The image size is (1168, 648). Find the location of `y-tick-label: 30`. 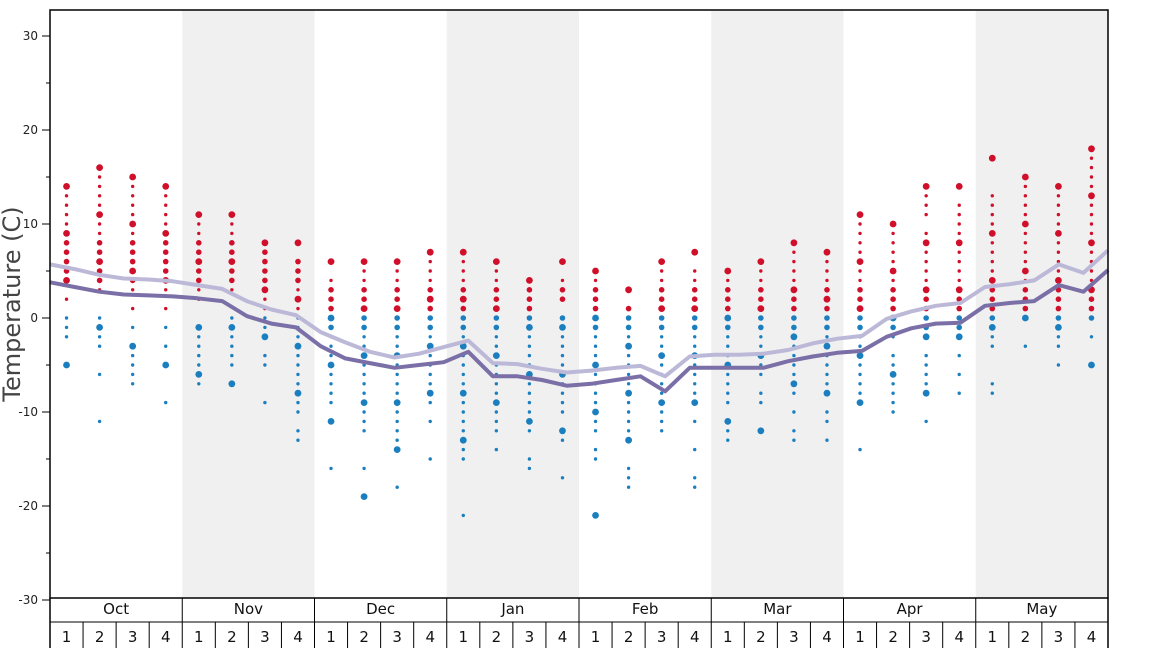

y-tick-label: 30 is located at coordinates (30, 36).